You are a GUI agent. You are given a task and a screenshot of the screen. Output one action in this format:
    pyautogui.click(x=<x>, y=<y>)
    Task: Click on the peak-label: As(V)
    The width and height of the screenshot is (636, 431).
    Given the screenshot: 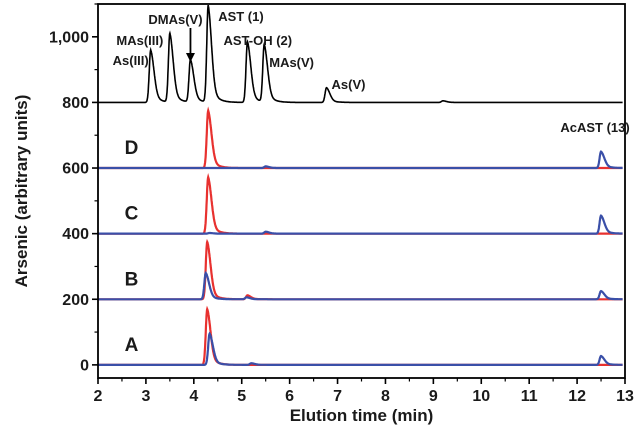 What is the action you would take?
    pyautogui.click(x=349, y=84)
    